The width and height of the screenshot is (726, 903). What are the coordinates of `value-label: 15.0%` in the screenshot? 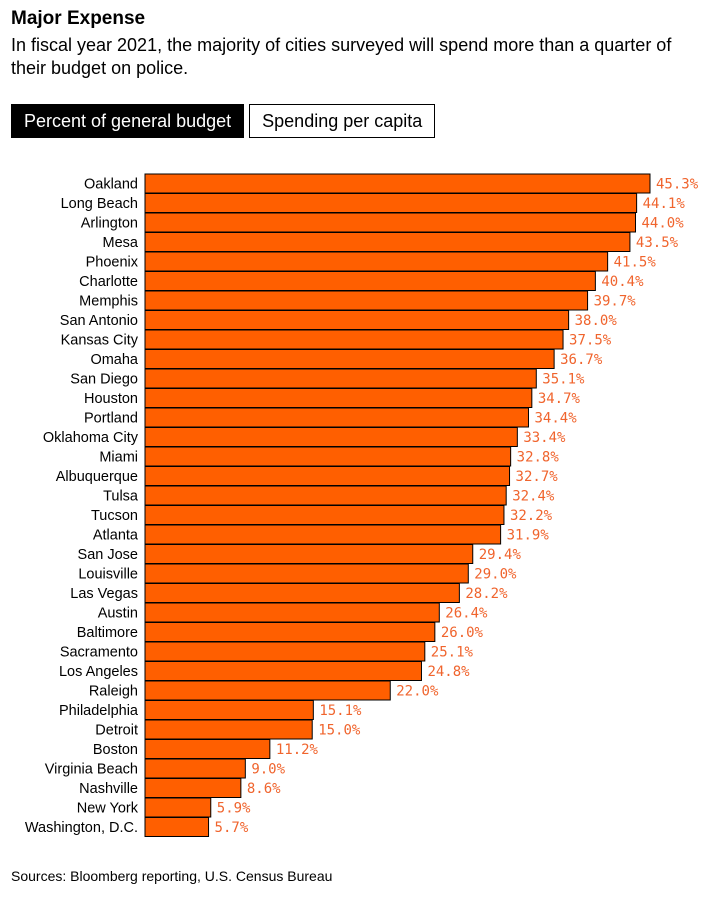 It's located at (339, 731).